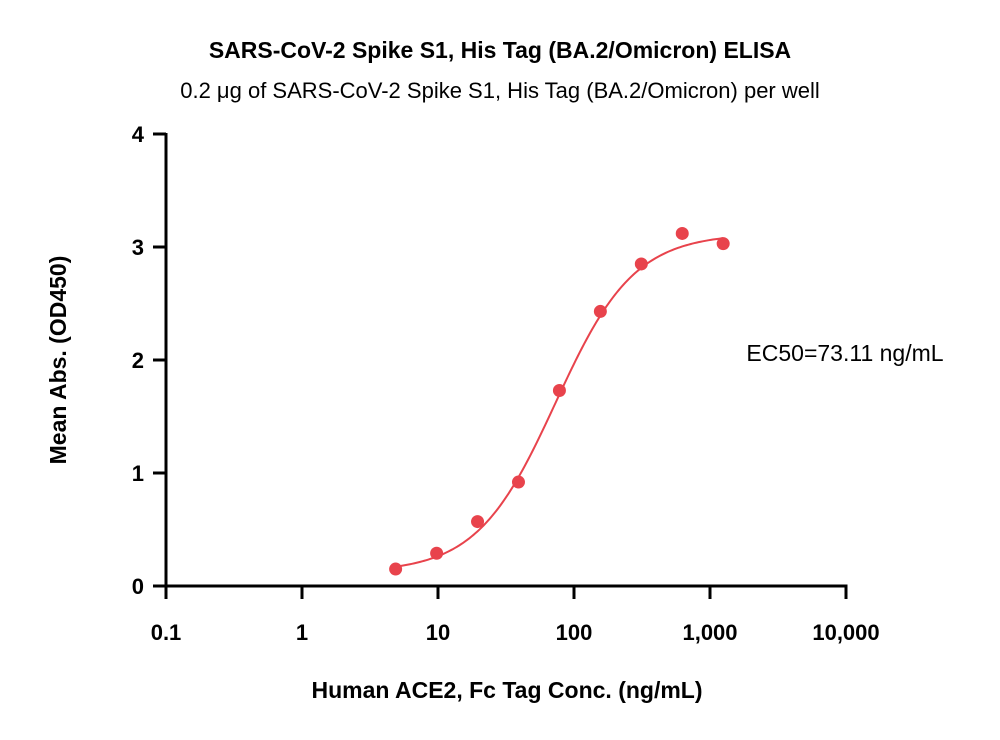 The width and height of the screenshot is (1000, 740). I want to click on y-tick-label: 3, so click(138, 247).